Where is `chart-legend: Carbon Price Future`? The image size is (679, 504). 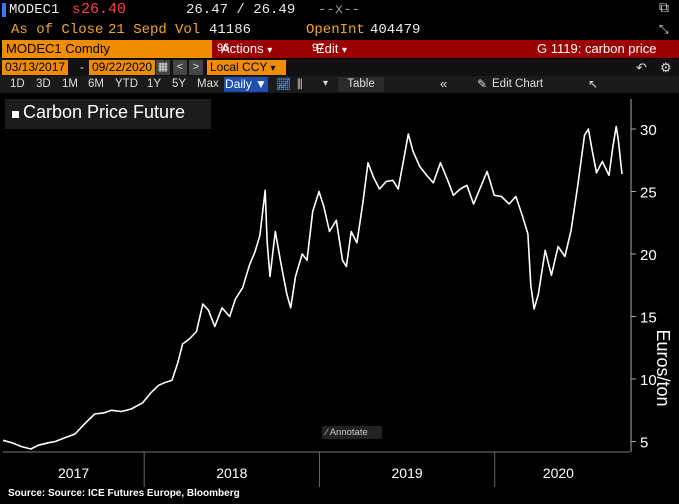 chart-legend: Carbon Price Future is located at coordinates (108, 114).